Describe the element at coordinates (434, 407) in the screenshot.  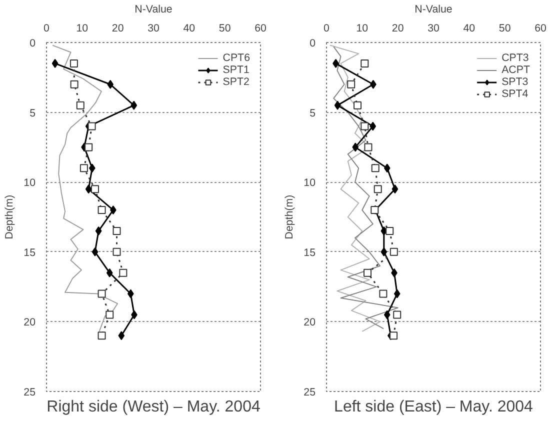
I see `text: Left side (East) – May. 2004` at that location.